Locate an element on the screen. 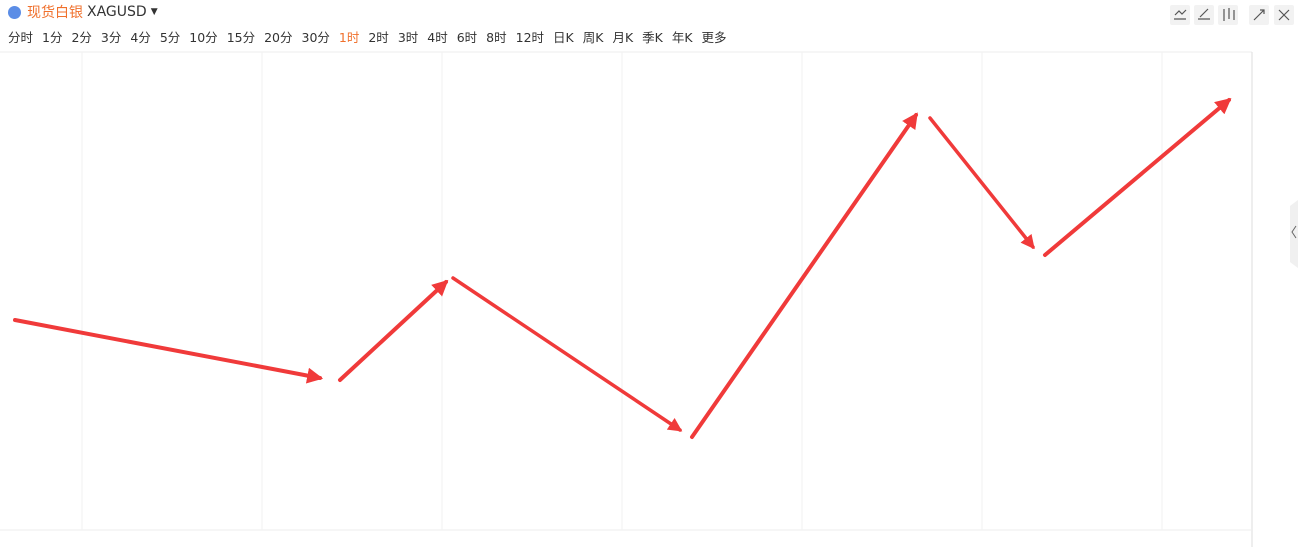 Image resolution: width=1298 pixels, height=547 pixels. timeframe-tab: 10分 is located at coordinates (203, 37).